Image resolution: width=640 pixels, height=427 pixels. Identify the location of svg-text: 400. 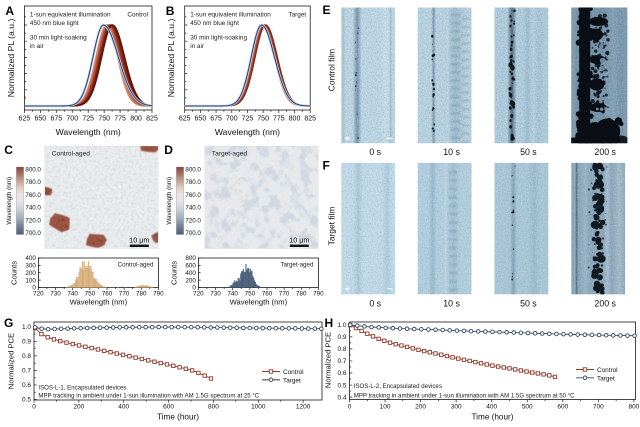
(30, 258).